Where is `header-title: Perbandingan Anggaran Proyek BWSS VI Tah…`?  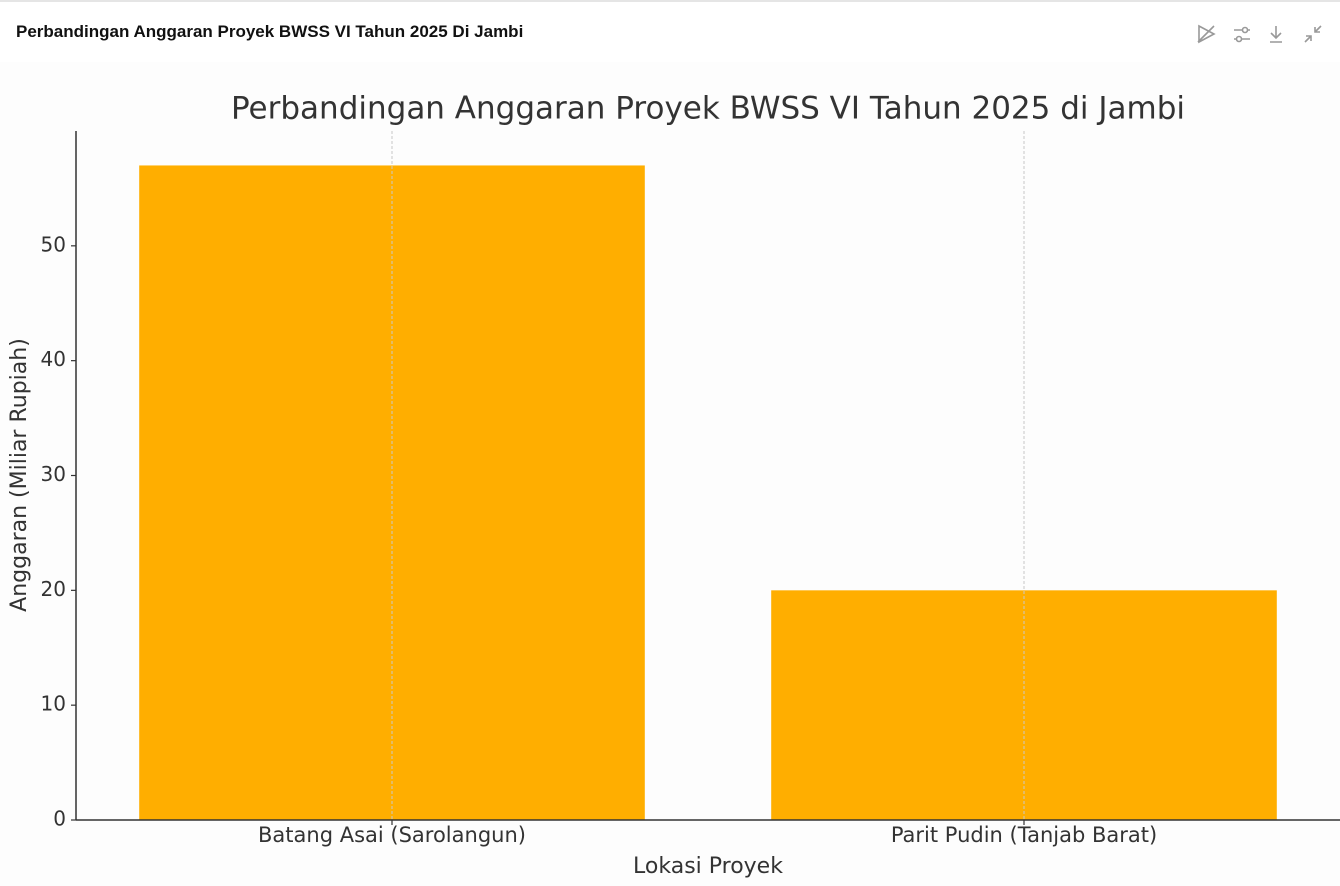
header-title: Perbandingan Anggaran Proyek BWSS VI Tah… is located at coordinates (270, 31).